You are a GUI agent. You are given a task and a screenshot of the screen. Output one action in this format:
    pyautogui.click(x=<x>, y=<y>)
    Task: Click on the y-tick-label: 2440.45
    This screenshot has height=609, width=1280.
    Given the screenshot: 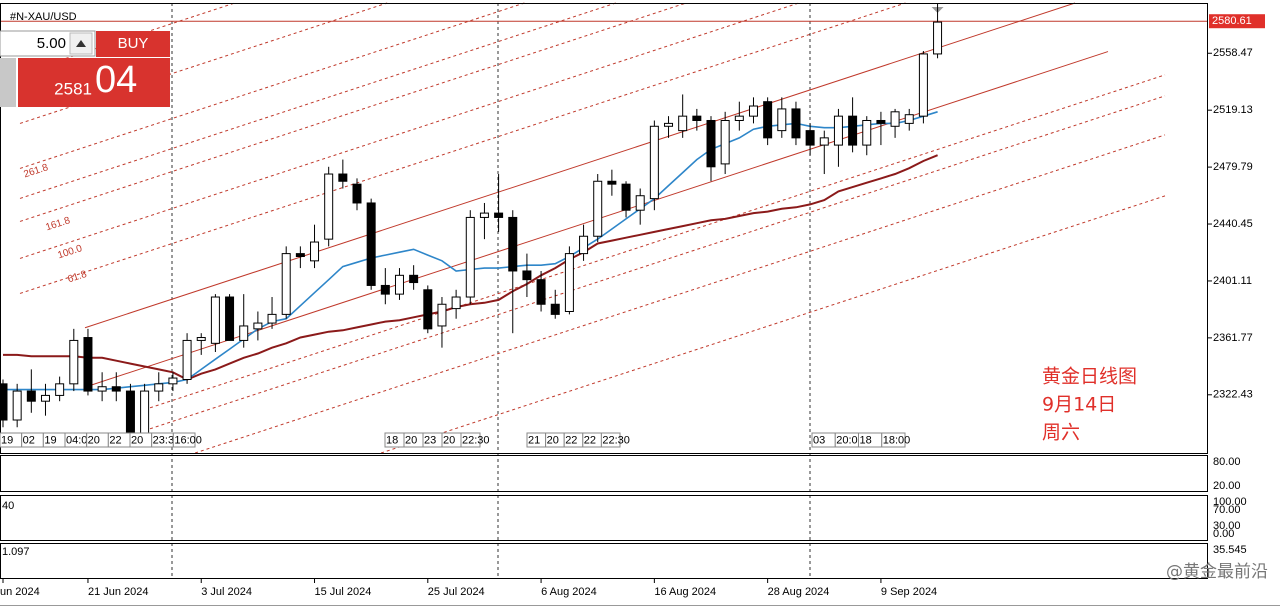 What is the action you would take?
    pyautogui.click(x=1233, y=224)
    